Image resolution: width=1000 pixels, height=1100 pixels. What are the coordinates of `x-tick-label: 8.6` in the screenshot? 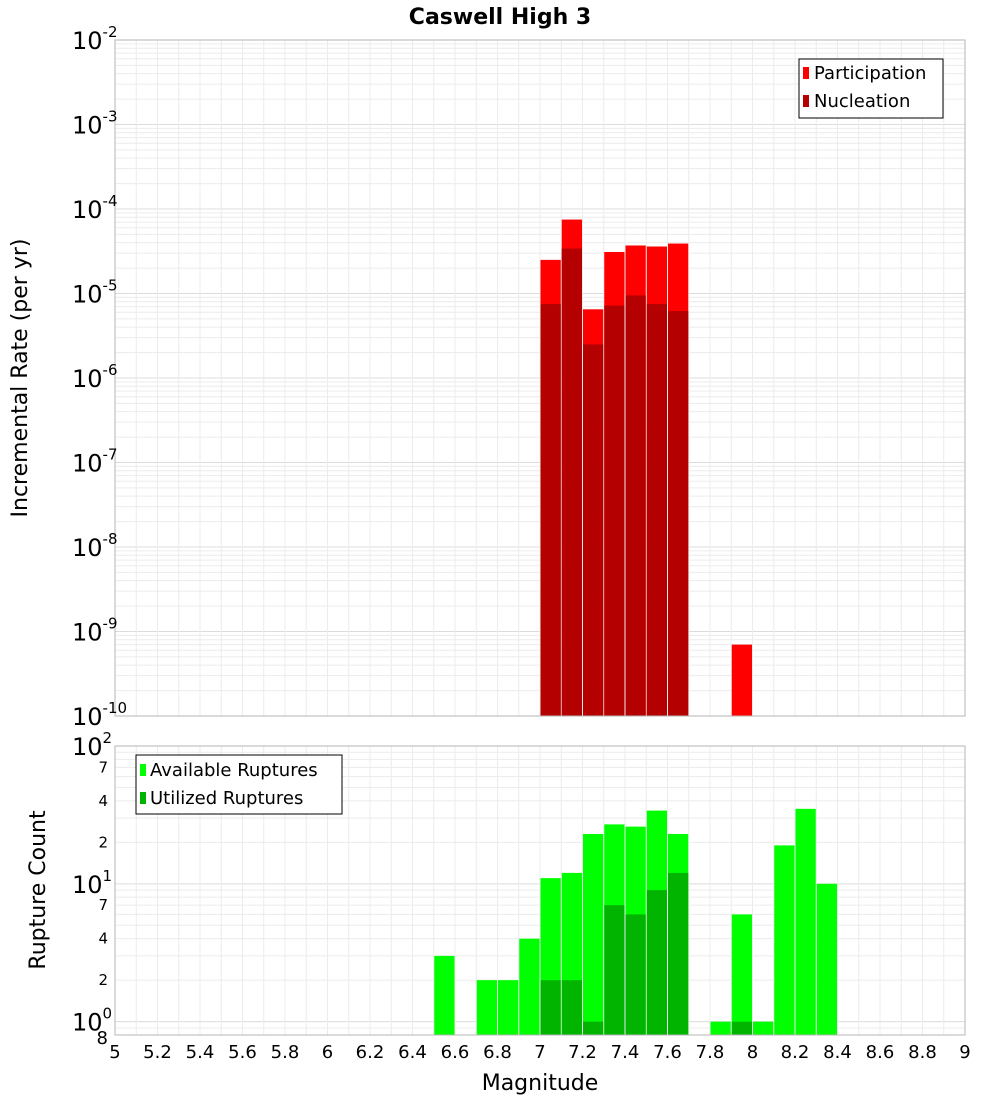 It's located at (880, 1052).